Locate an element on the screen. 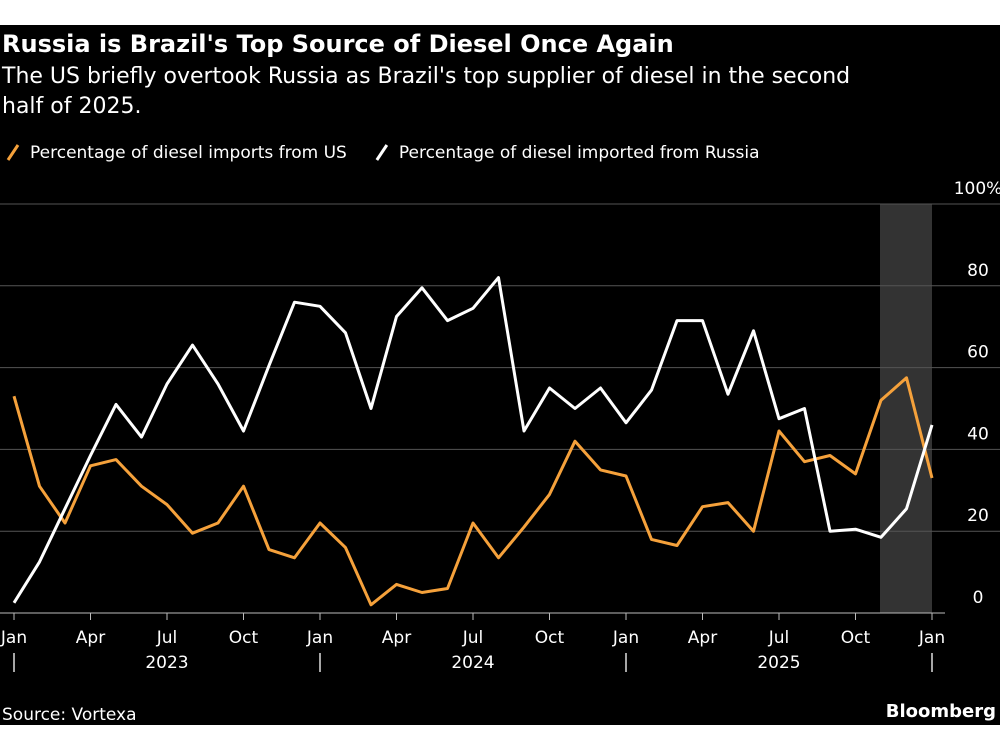  y-tick-label: 40 is located at coordinates (978, 434).